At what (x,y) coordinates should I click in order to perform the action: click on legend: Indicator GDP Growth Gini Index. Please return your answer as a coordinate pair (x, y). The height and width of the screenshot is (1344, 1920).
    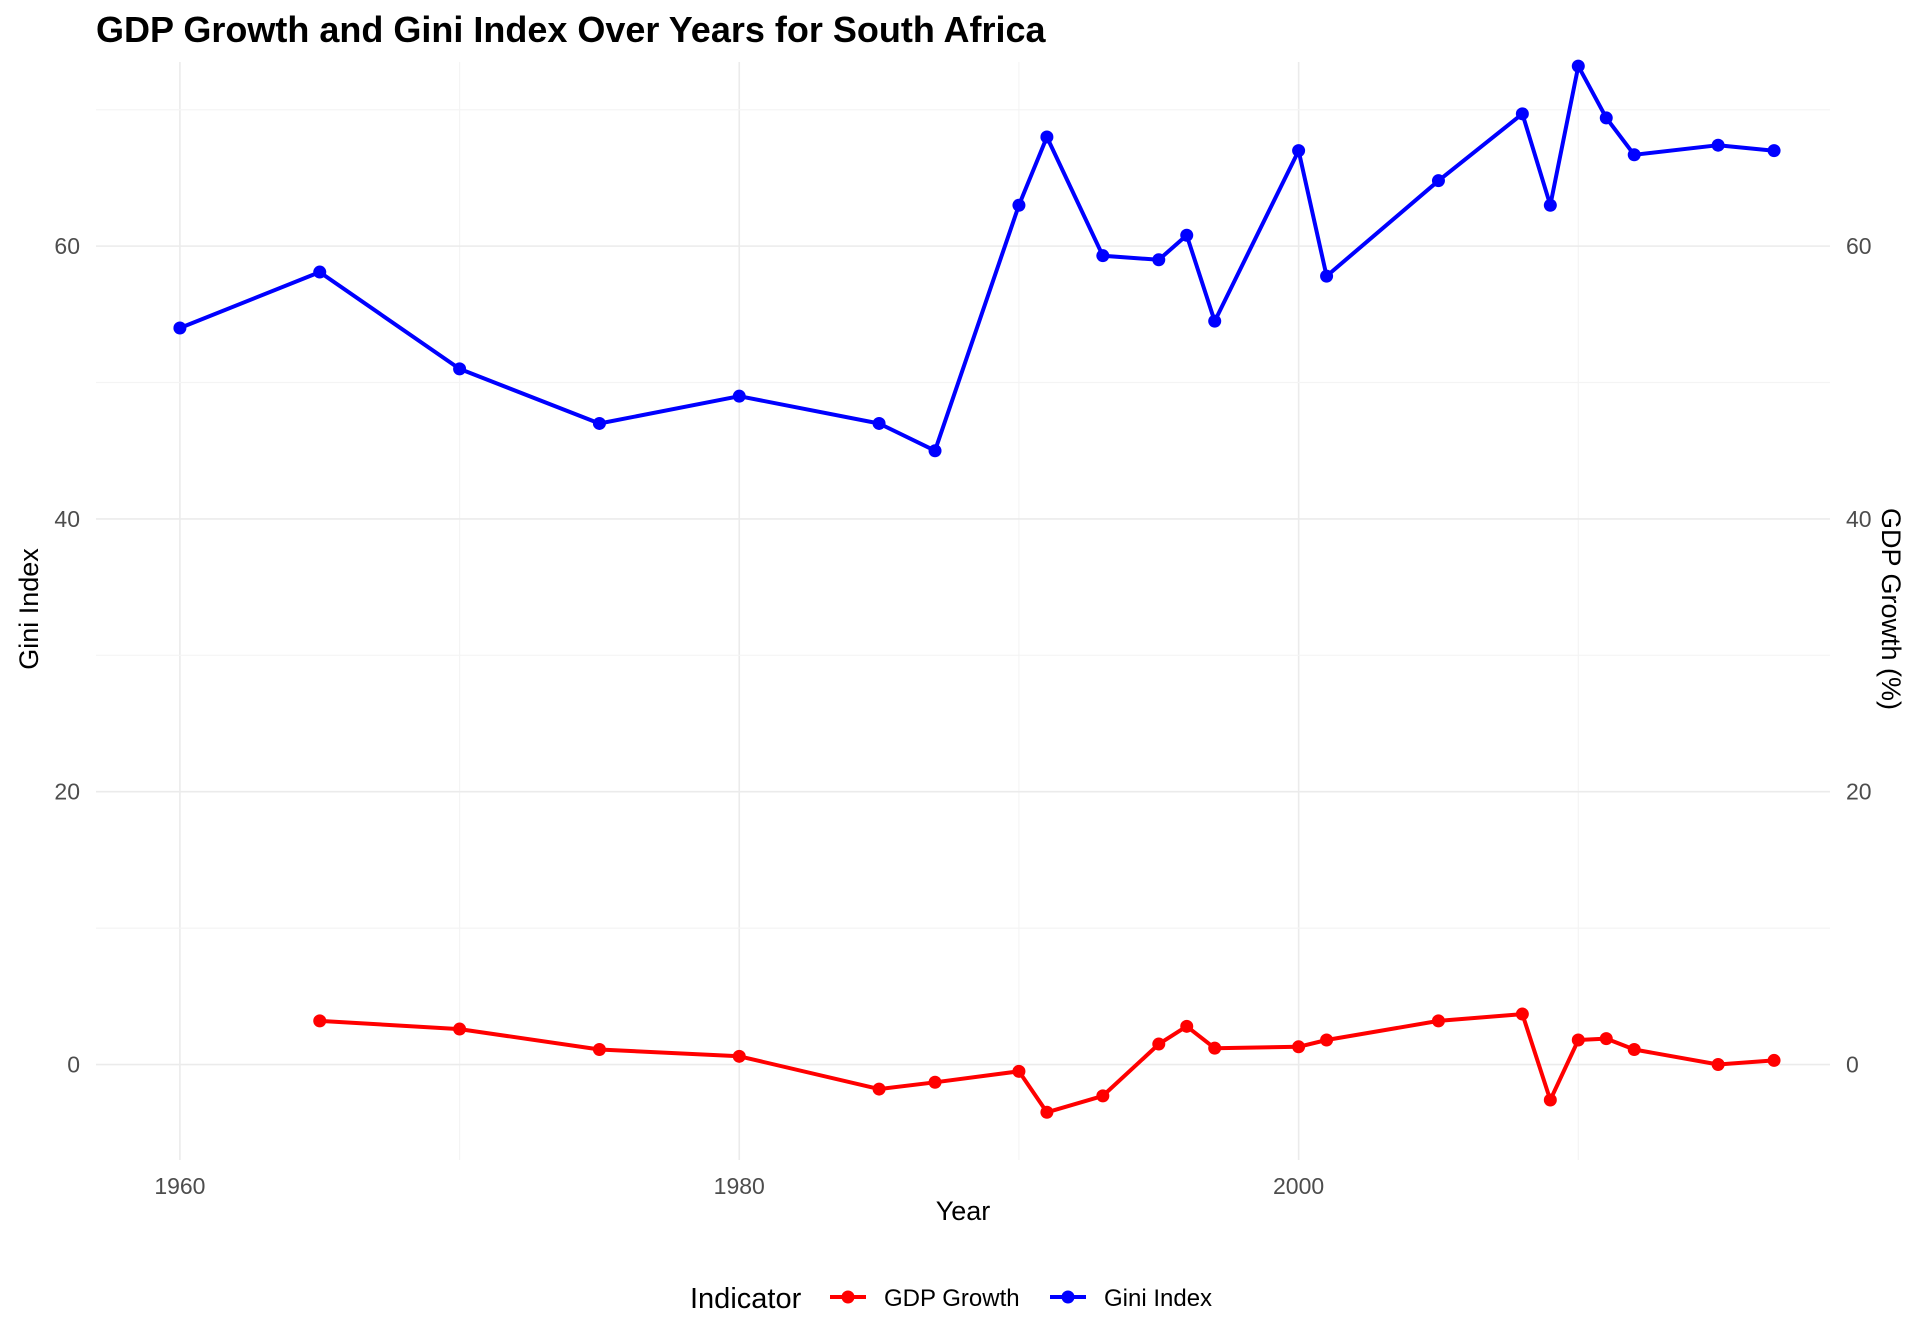
    Looking at the image, I should click on (951, 1299).